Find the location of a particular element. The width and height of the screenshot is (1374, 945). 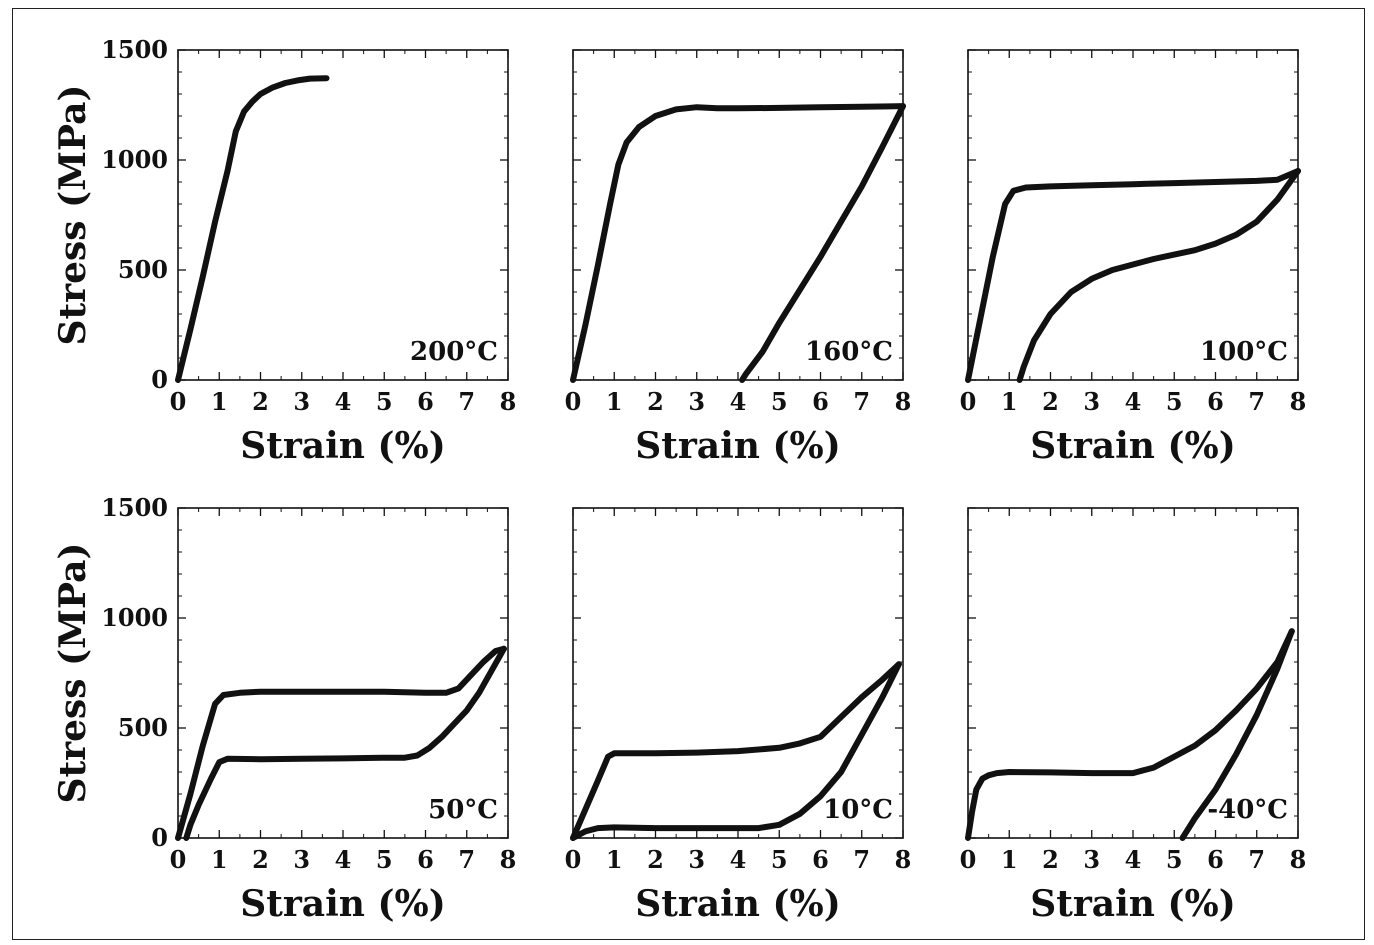

chart-panel-5: 0 1 2 3 4 5 6 7 8 Strain (%) -40°C is located at coordinates (1133, 716).